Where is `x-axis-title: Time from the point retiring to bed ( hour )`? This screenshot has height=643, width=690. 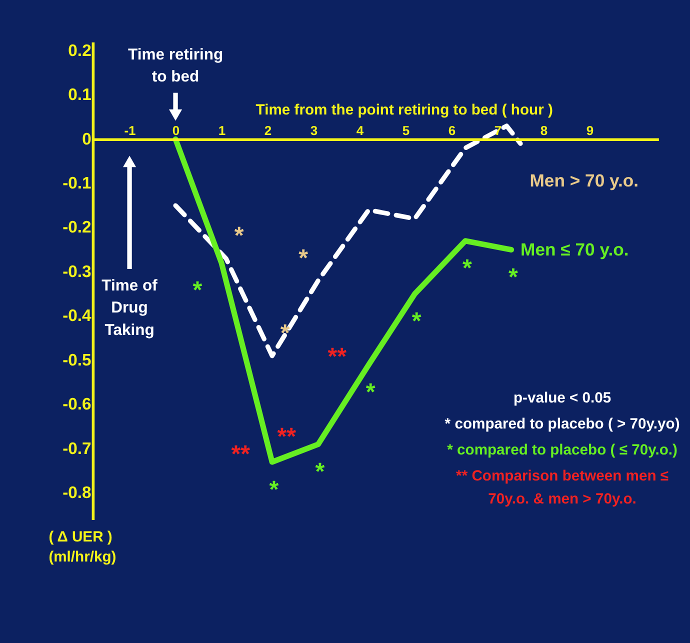
x-axis-title: Time from the point retiring to bed ( hour ) is located at coordinates (404, 110).